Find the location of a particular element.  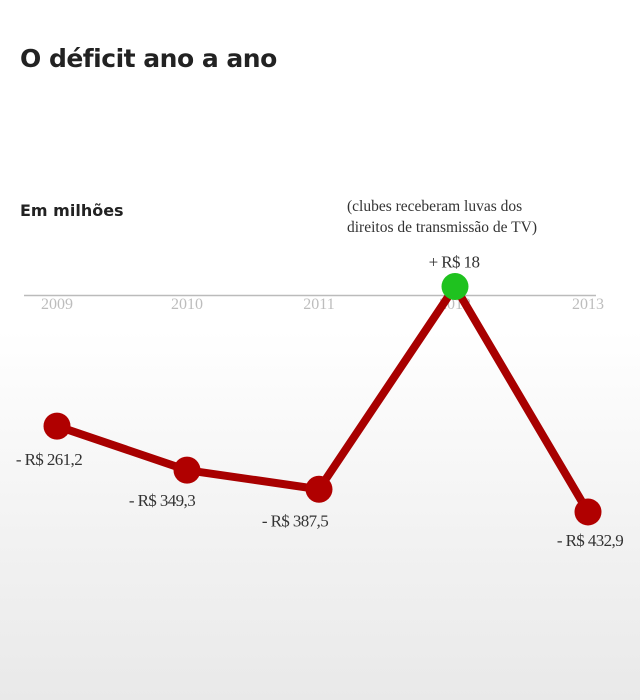

x-axis-ticks: 2009 2010 2011 2012 2013 is located at coordinates (322, 304).